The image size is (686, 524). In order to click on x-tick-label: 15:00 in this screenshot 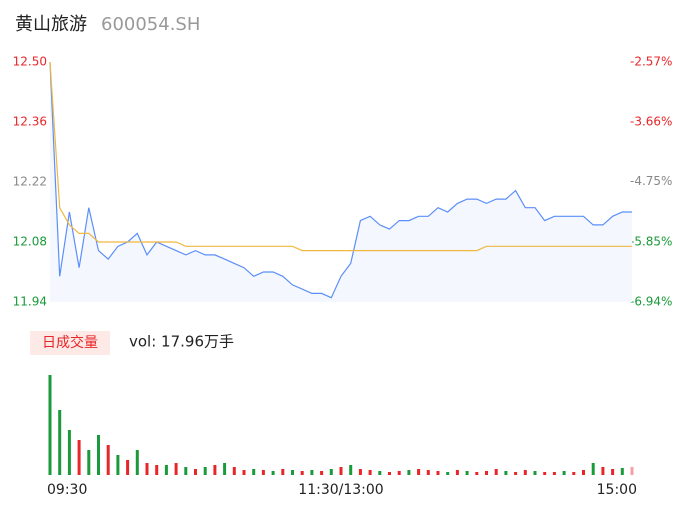, I will do `click(617, 490)`.